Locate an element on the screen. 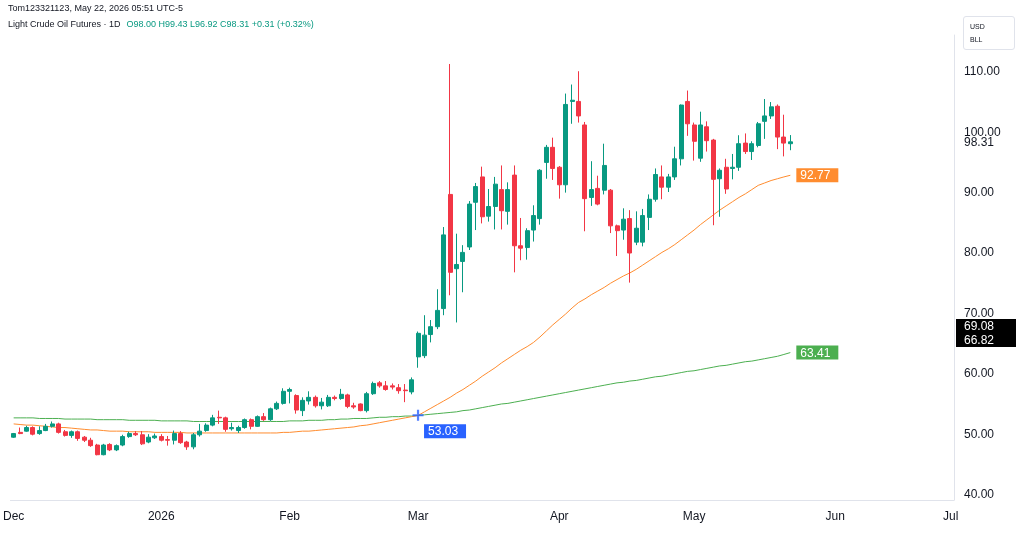  line-series is located at coordinates (402, 387).